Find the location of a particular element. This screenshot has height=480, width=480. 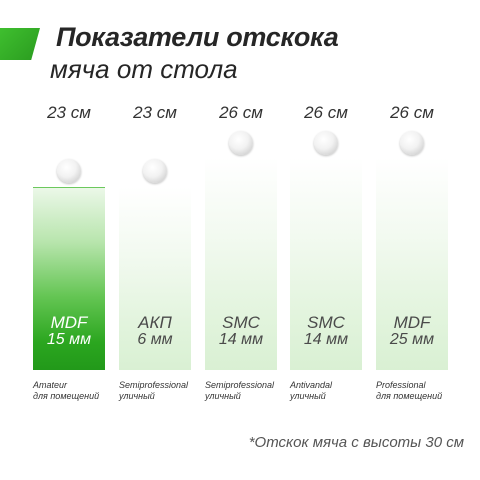

bar-top-line is located at coordinates (69, 187).